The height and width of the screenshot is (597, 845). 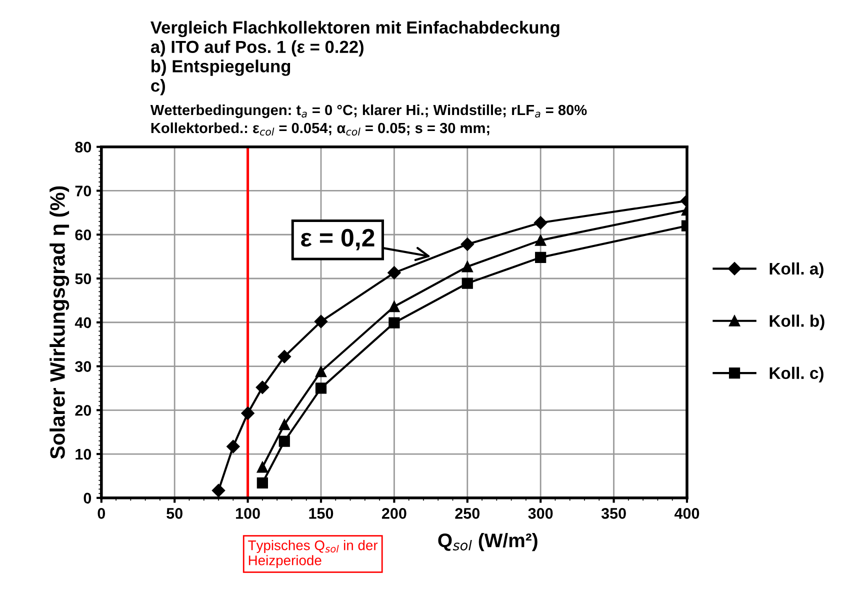 What do you see at coordinates (467, 513) in the screenshot?
I see `x-tick-label: 250` at bounding box center [467, 513].